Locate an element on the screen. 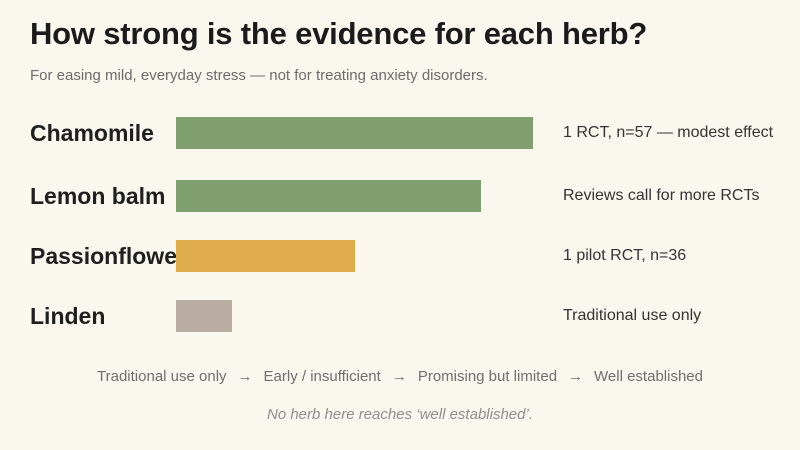 This screenshot has width=800, height=450. bar-row: Passionflower 1 pilot RCT, n=36 is located at coordinates (400, 256).